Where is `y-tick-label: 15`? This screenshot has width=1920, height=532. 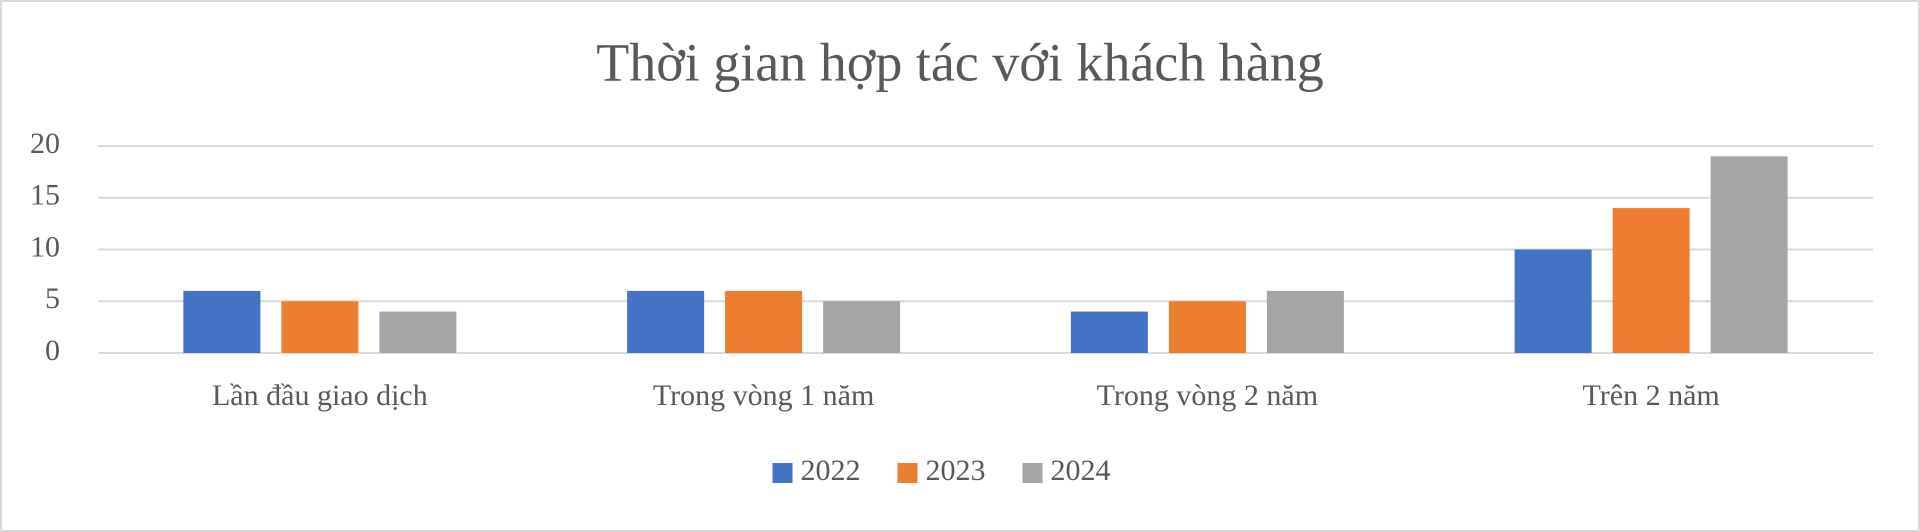 y-tick-label: 15 is located at coordinates (45, 195).